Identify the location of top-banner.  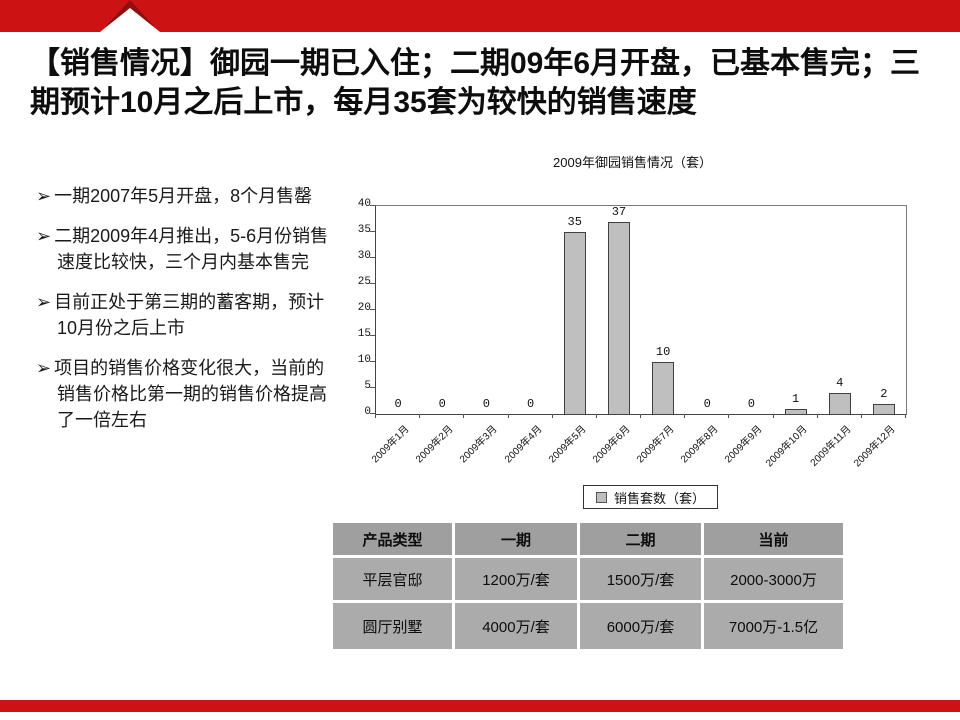
(480, 16).